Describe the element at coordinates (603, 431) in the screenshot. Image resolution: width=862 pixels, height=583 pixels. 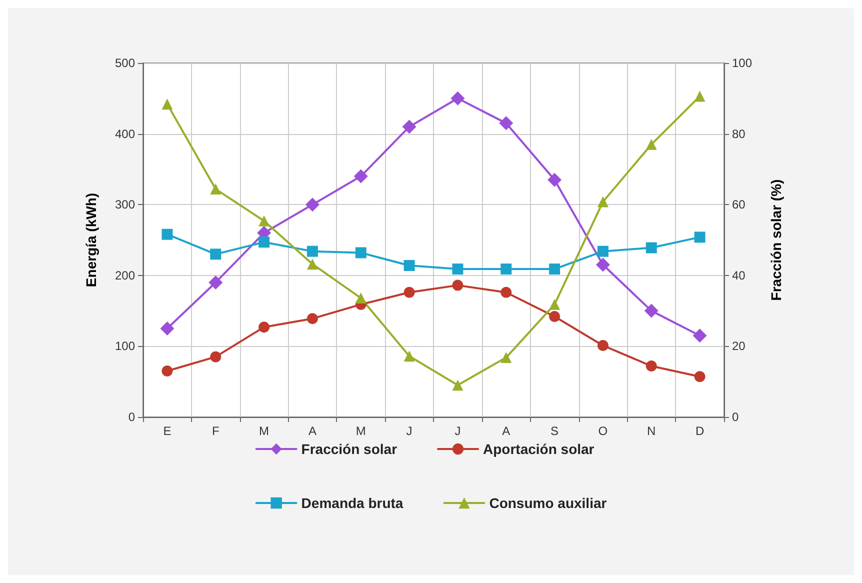
I see `x-tick-label: O` at that location.